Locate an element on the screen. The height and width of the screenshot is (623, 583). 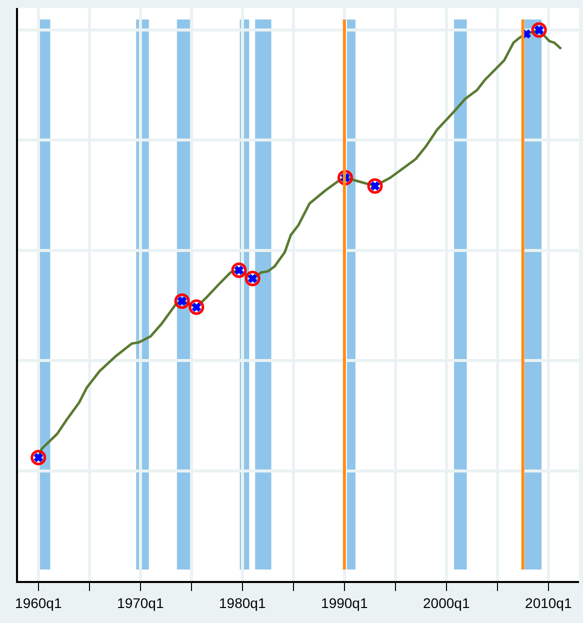
x-tick-label: 2000q1 is located at coordinates (446, 602).